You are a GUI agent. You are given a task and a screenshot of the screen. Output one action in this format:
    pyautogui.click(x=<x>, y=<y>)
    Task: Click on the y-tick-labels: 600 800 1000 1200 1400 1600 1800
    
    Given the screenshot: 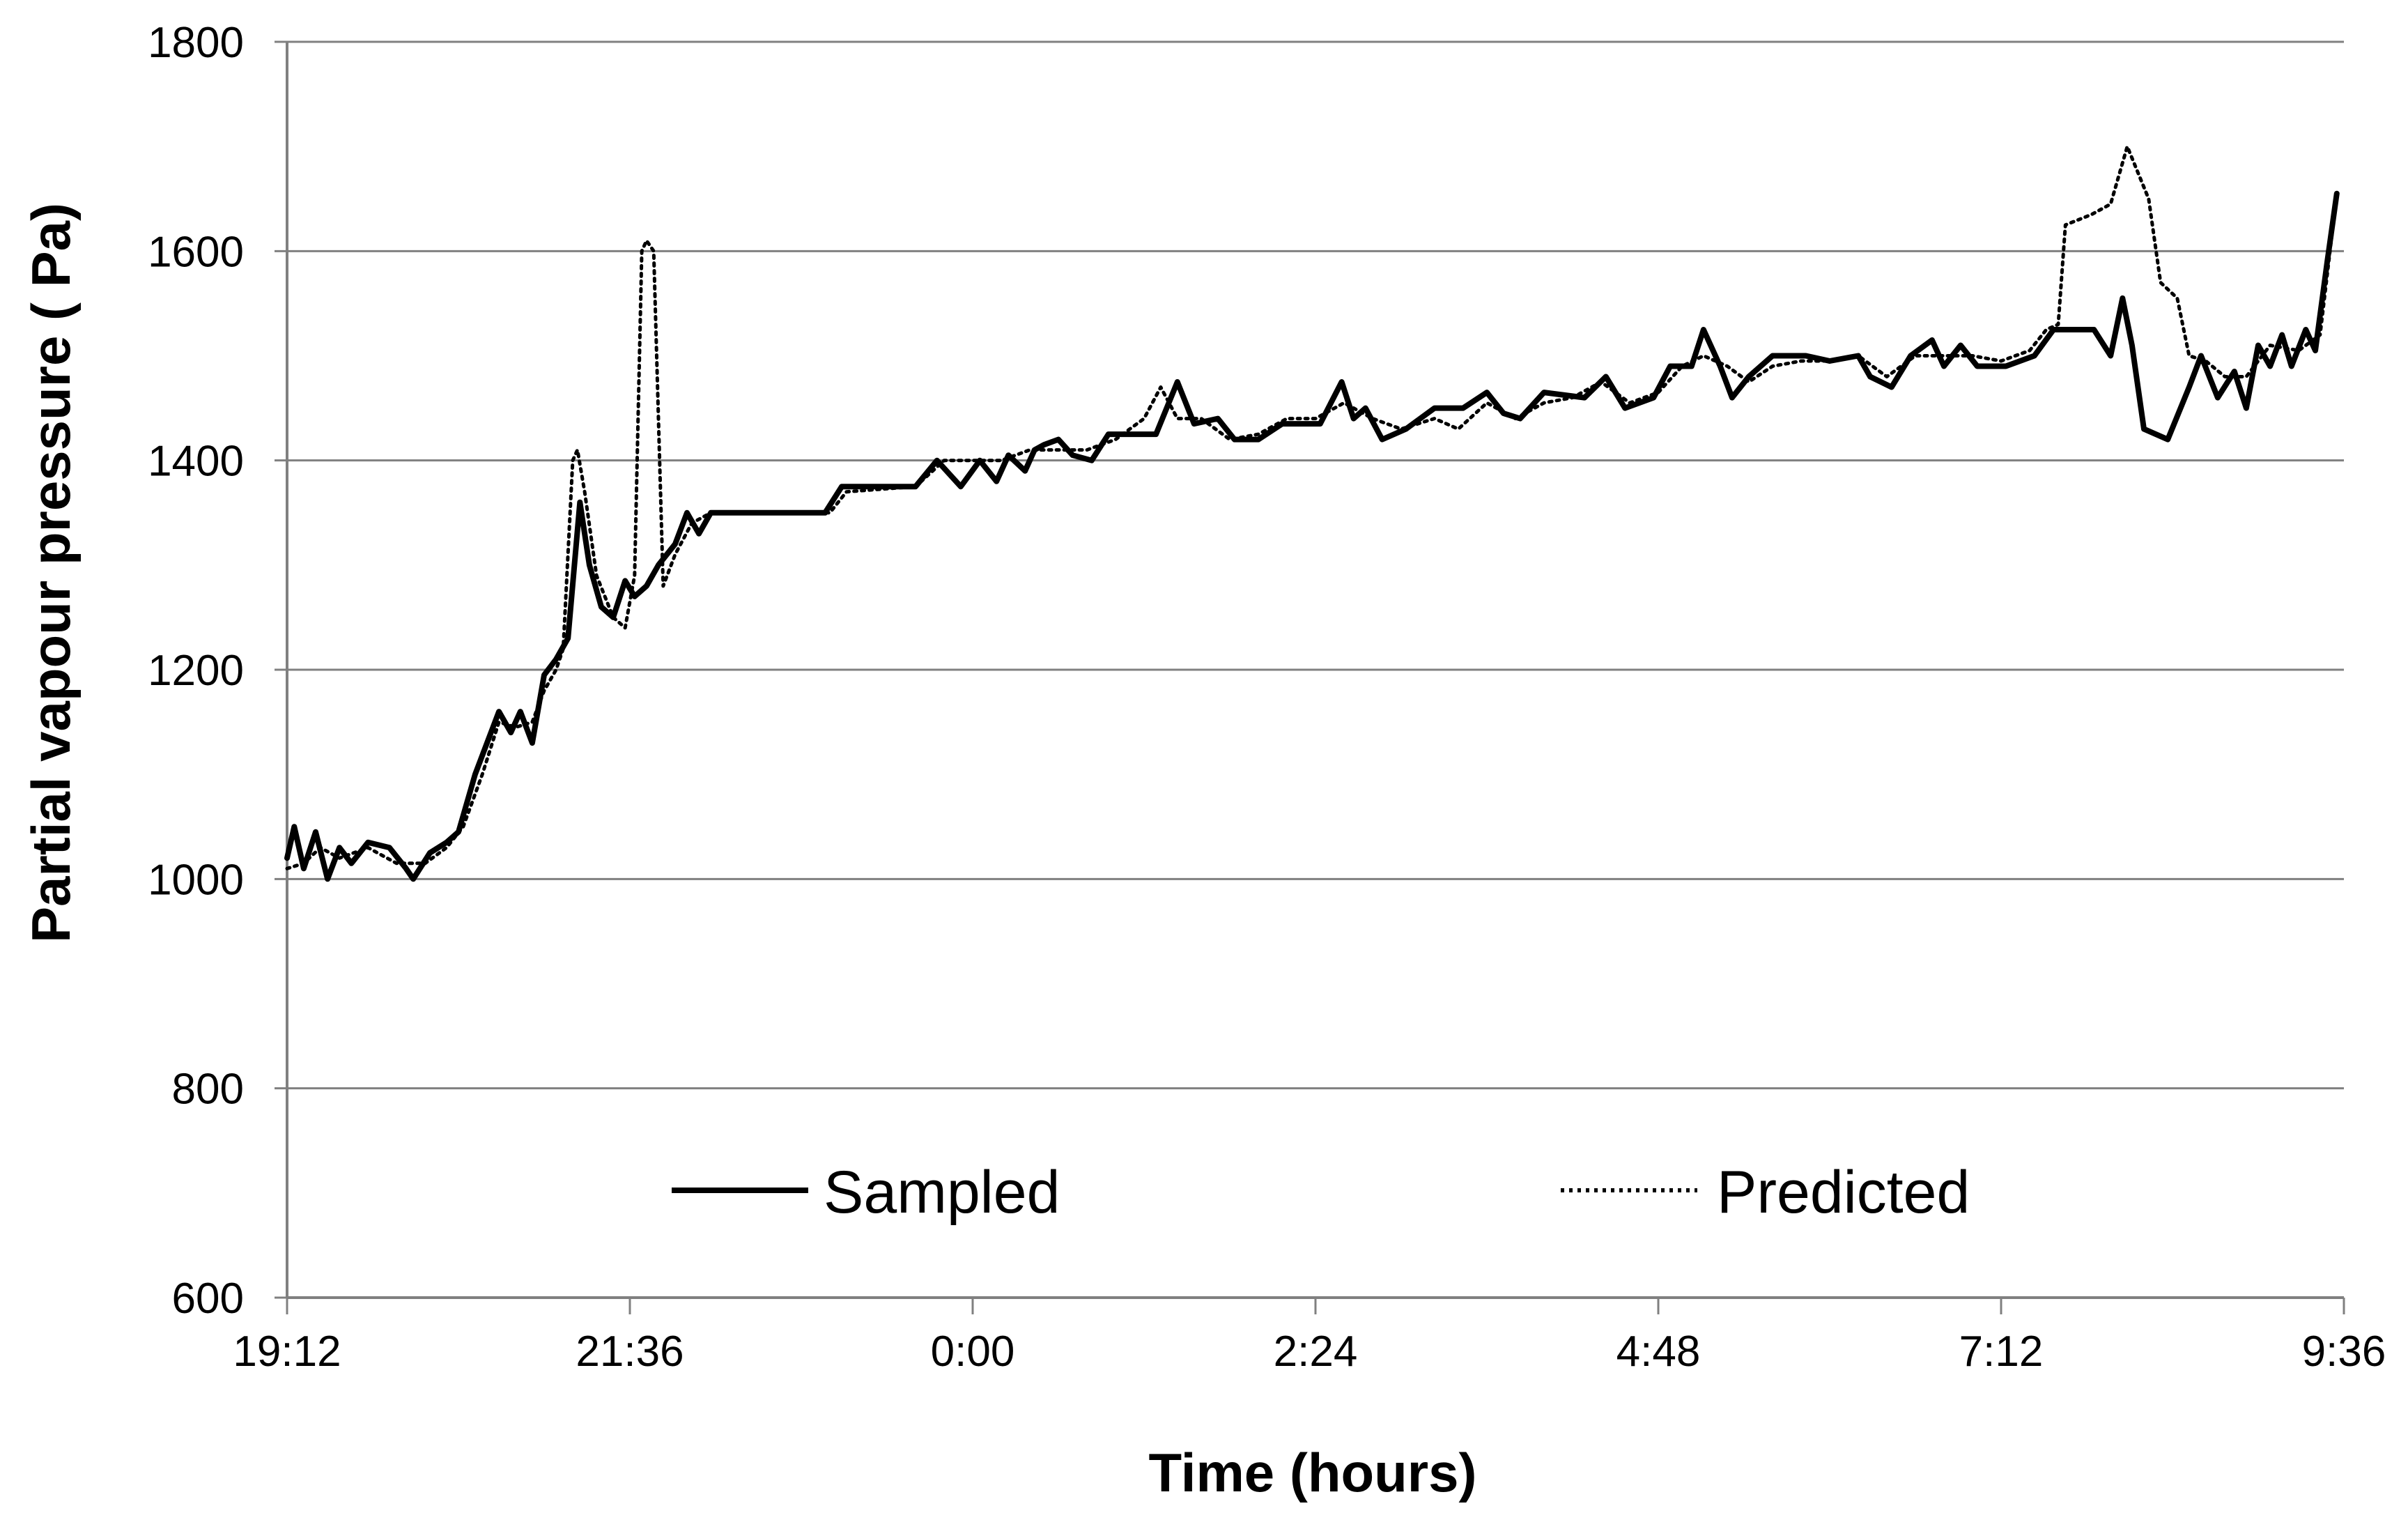 What is the action you would take?
    pyautogui.click(x=196, y=671)
    